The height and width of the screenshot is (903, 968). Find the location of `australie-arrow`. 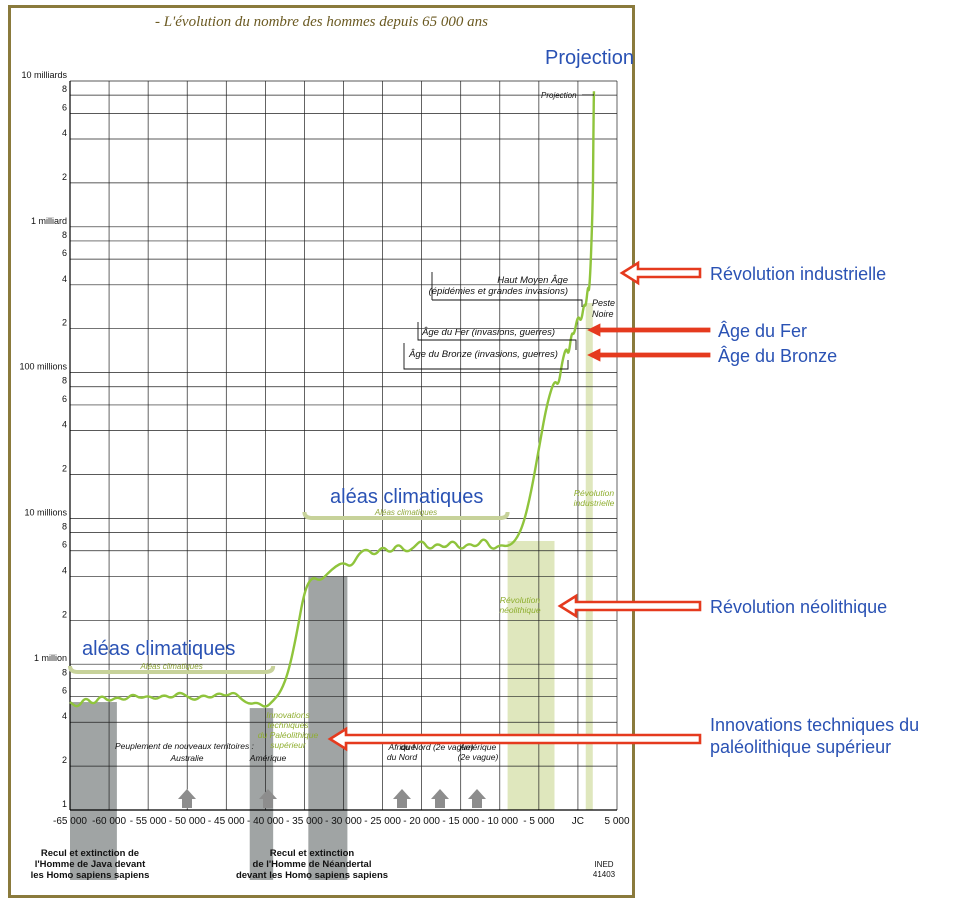

australie-arrow is located at coordinates (187, 798).